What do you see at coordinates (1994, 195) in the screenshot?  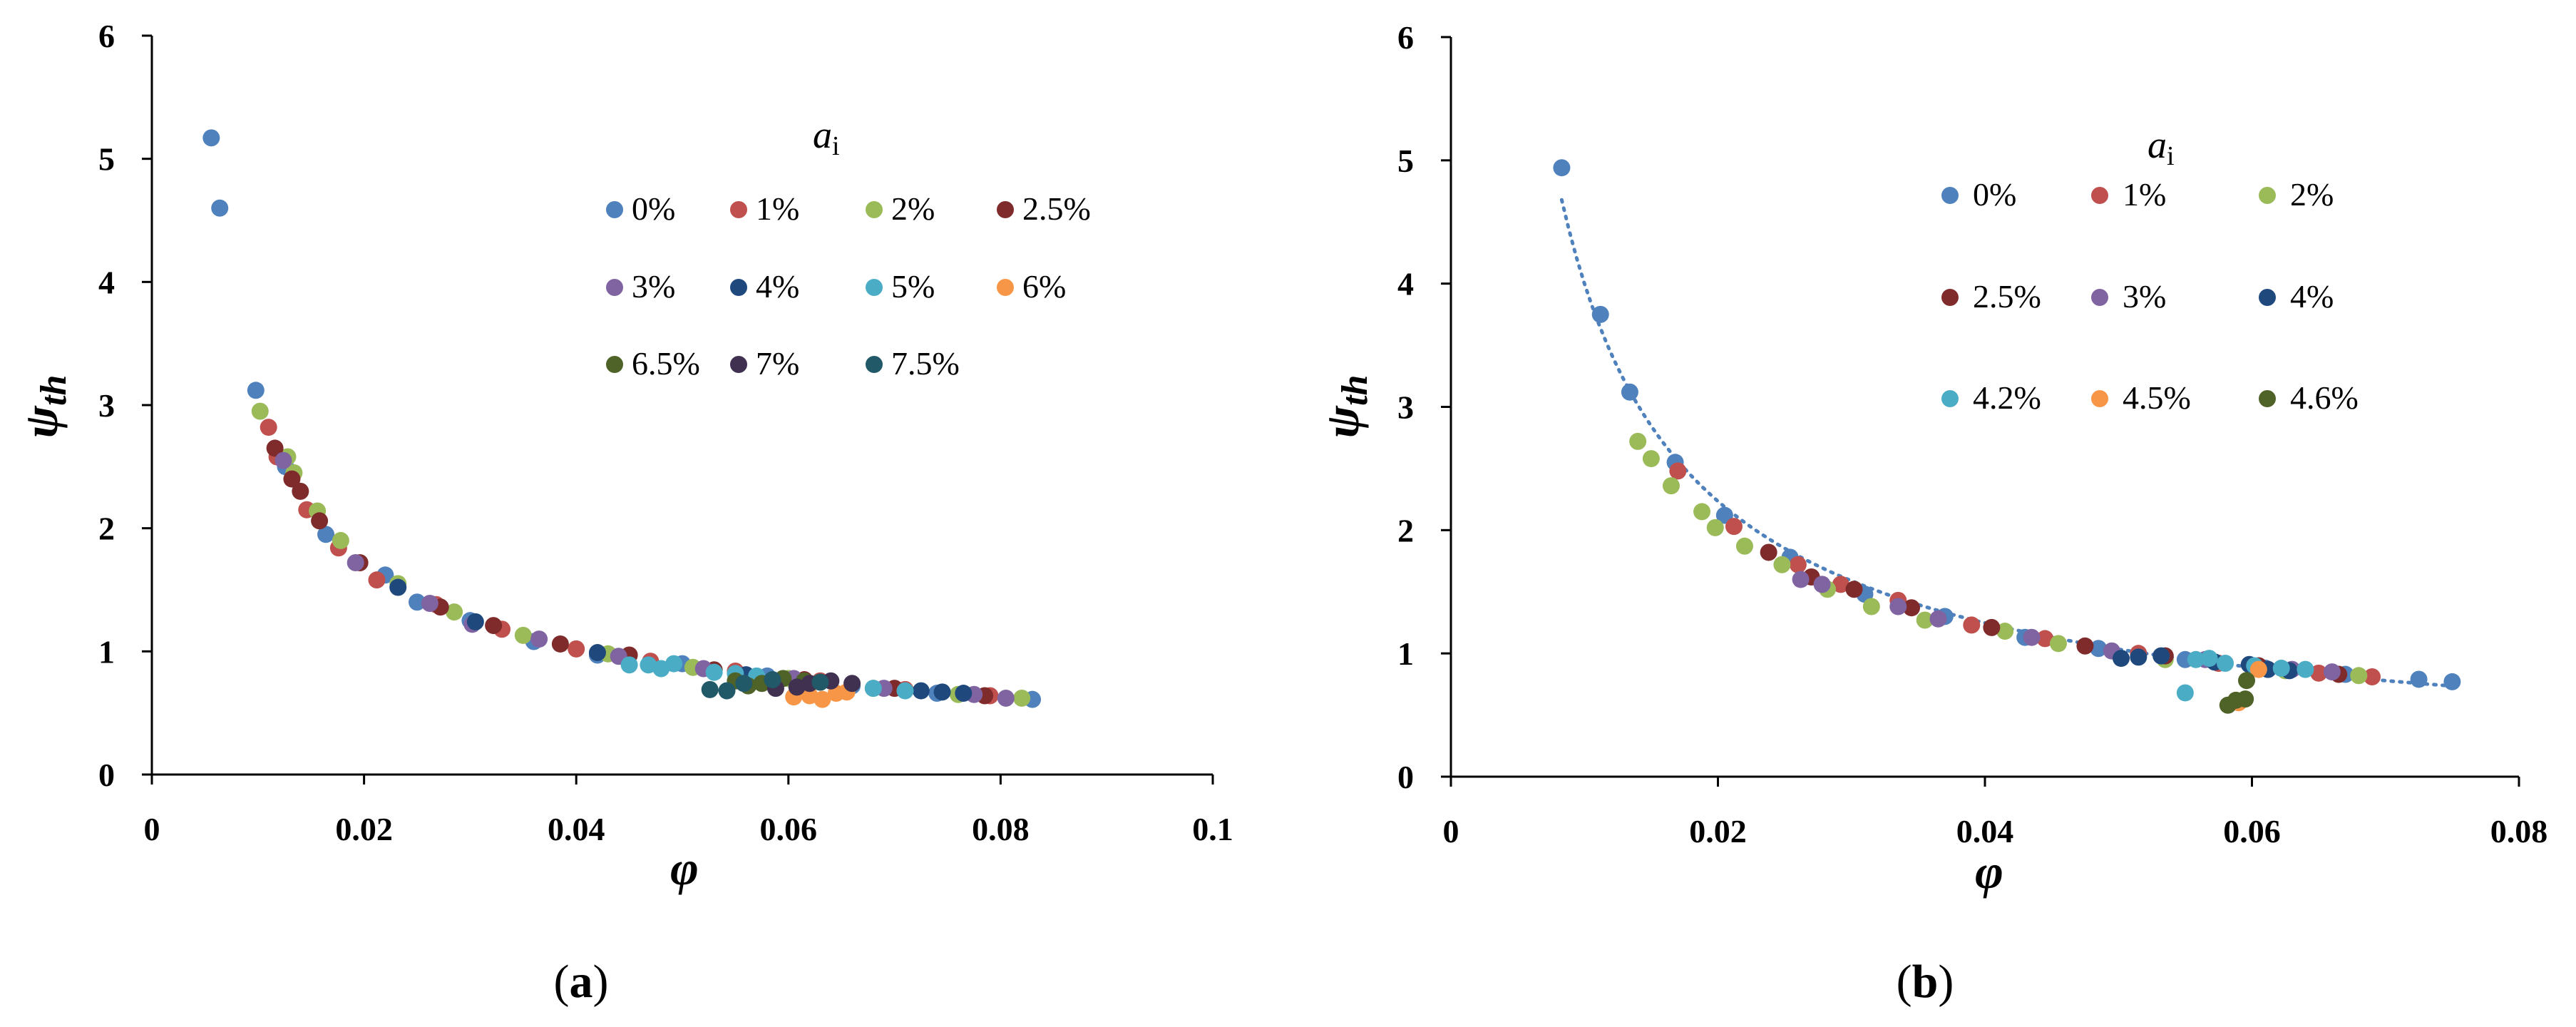 I see `legend-label: 0%` at bounding box center [1994, 195].